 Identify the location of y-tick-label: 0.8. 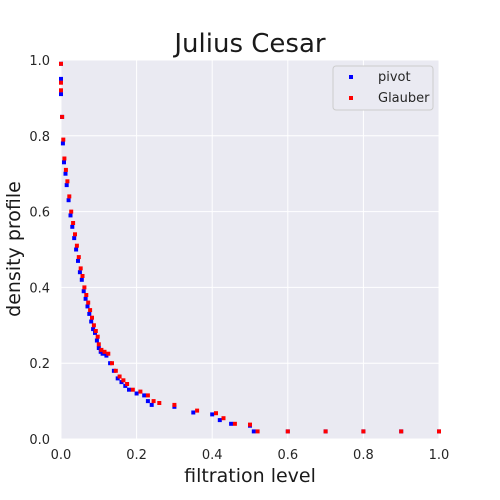
(39, 137).